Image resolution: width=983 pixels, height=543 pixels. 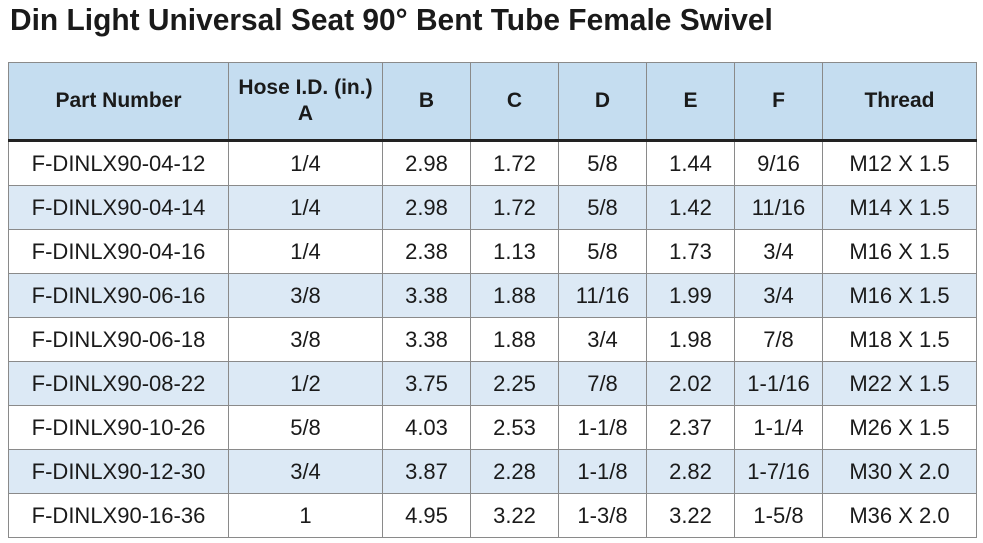 What do you see at coordinates (690, 471) in the screenshot?
I see `cell-e: 2.82` at bounding box center [690, 471].